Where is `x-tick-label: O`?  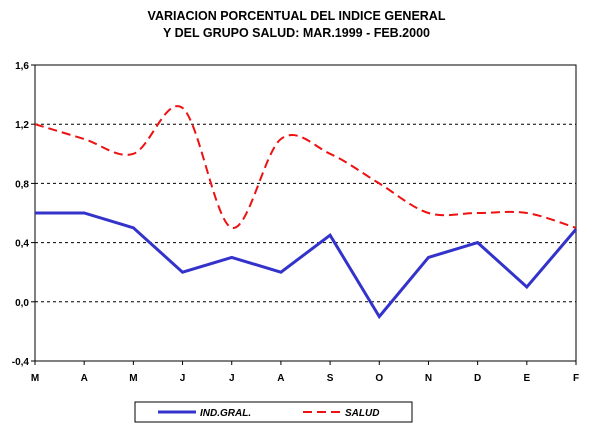
x-tick-label: O is located at coordinates (379, 378).